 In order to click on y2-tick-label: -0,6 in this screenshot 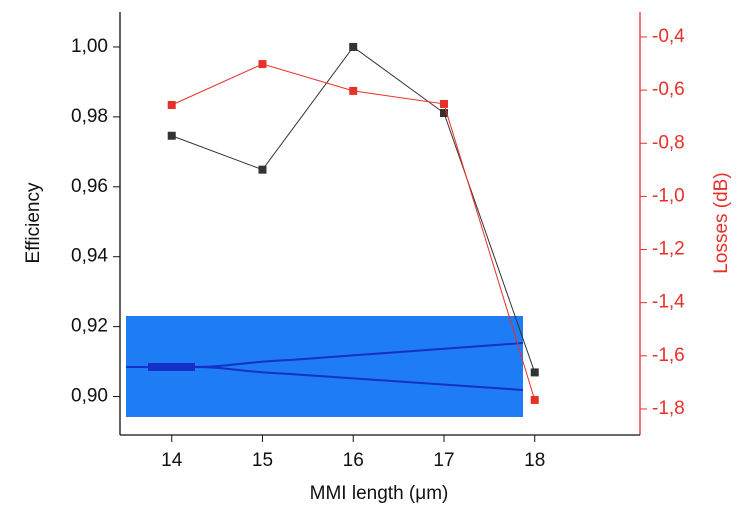, I will do `click(668, 89)`.